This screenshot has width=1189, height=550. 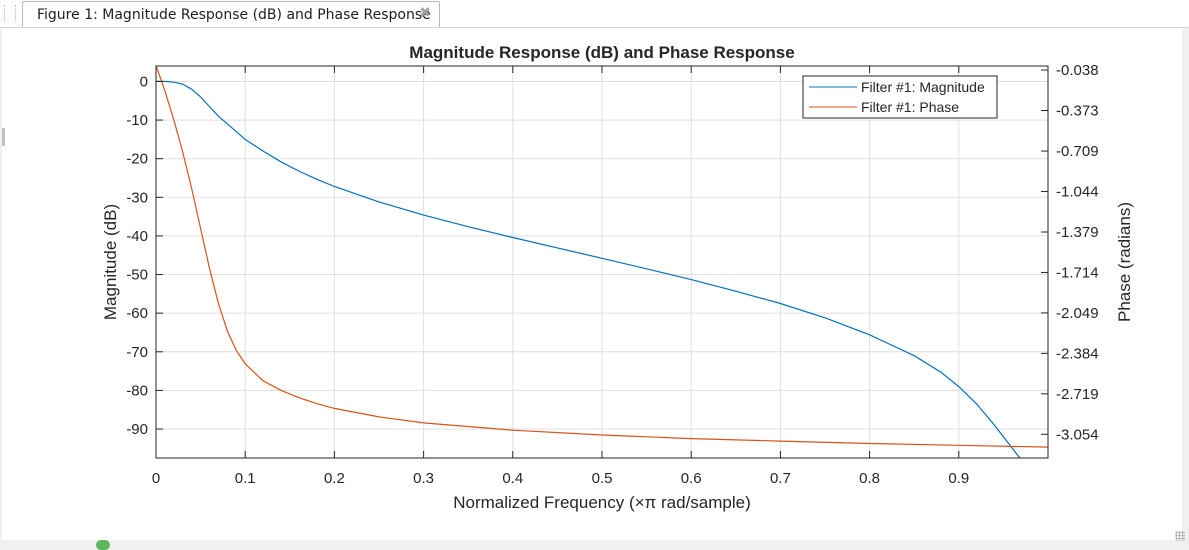 I want to click on y-right-tick-label: -2.719, so click(x=1077, y=394).